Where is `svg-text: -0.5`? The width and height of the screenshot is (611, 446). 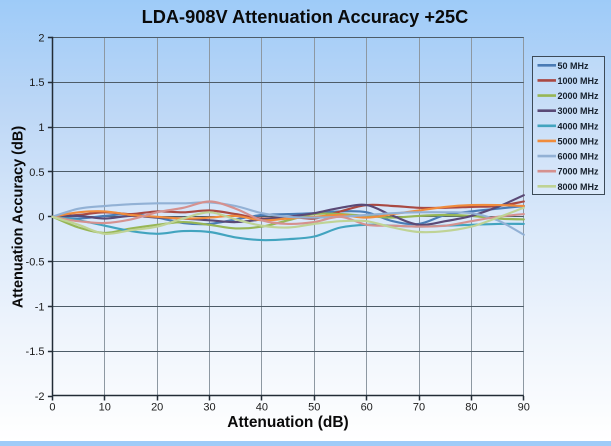
svg-text: -0.5 is located at coordinates (35, 263).